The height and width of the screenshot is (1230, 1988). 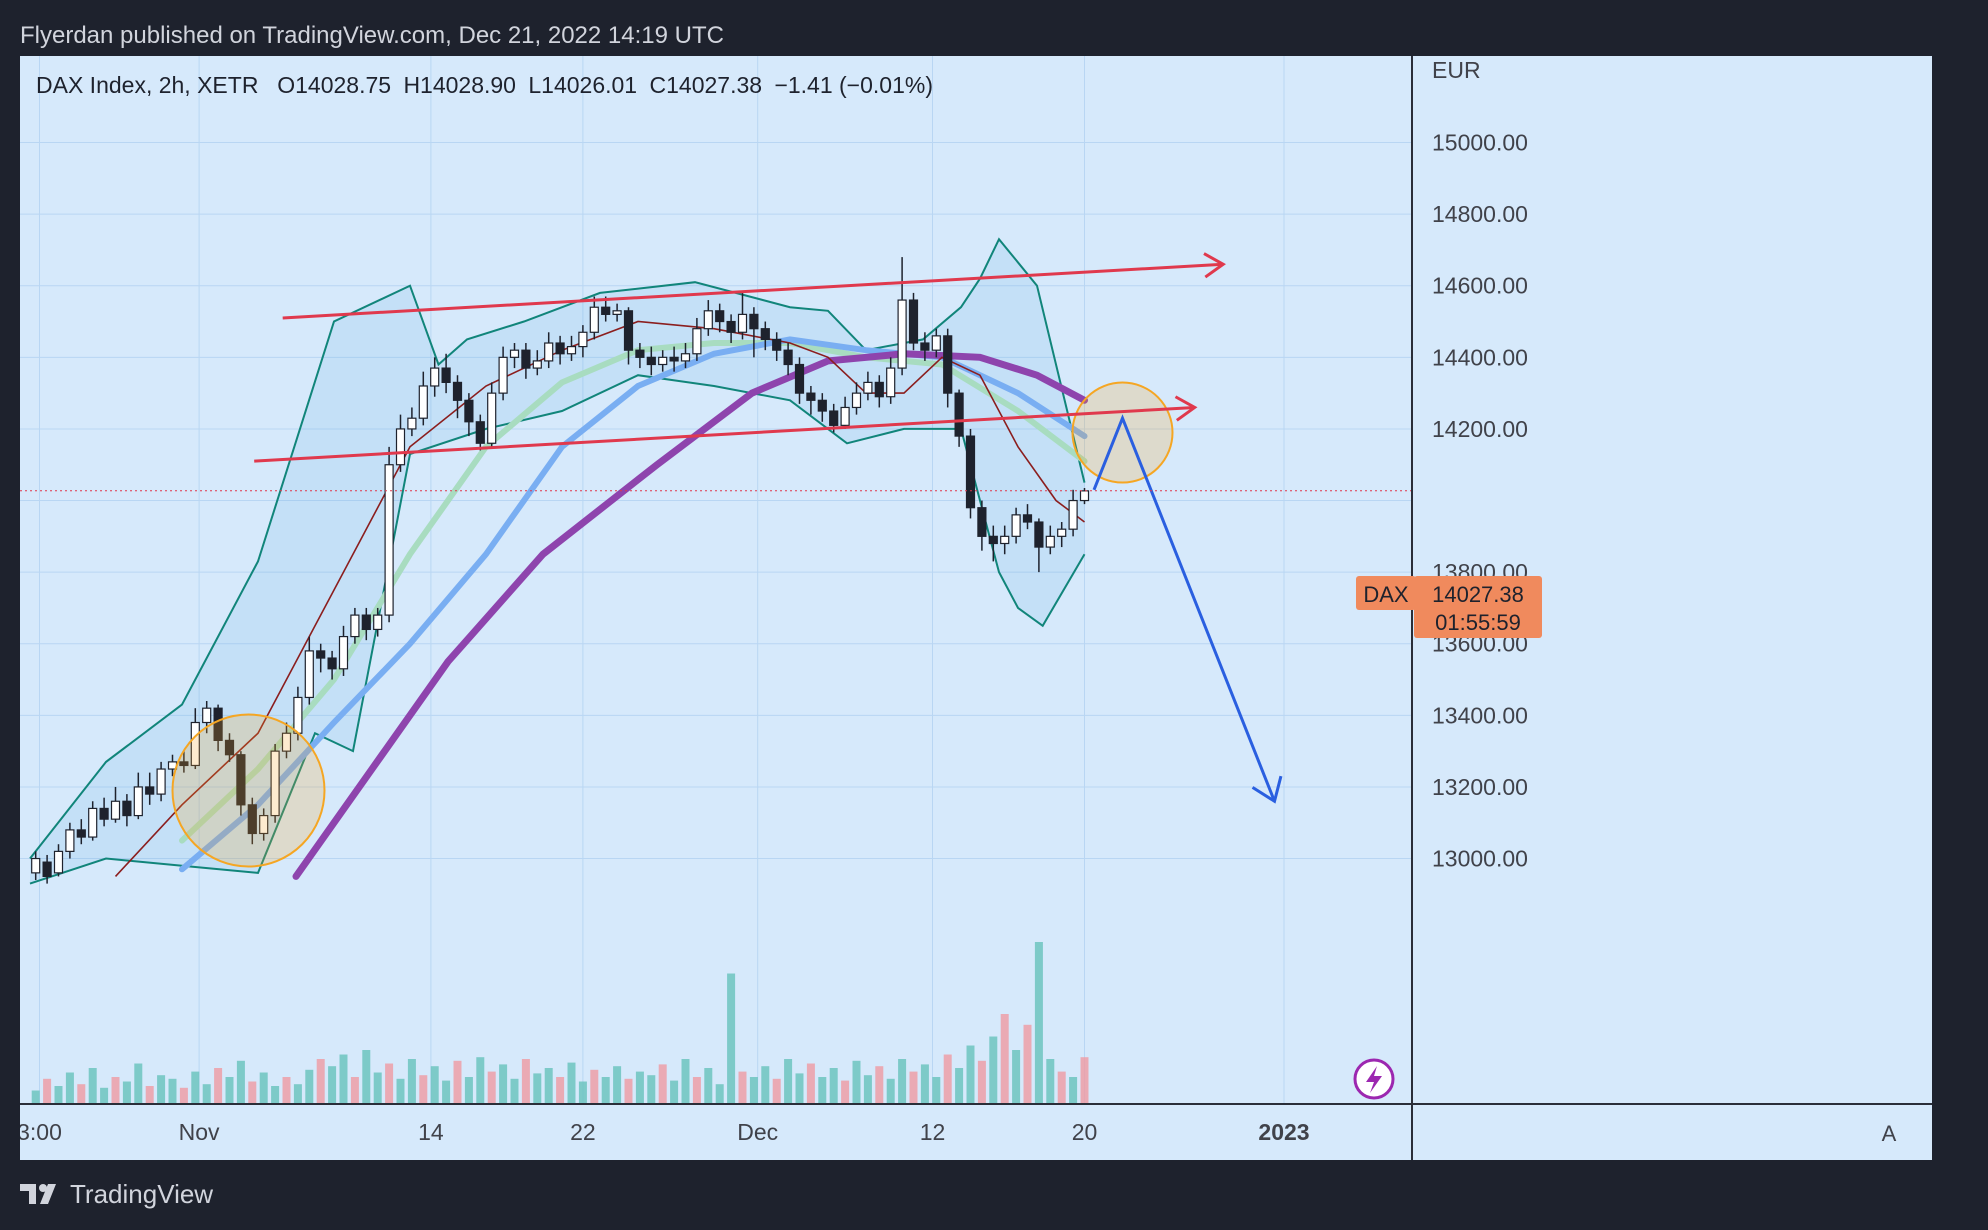 I want to click on symbol-tag-bg, so click(x=1386, y=593).